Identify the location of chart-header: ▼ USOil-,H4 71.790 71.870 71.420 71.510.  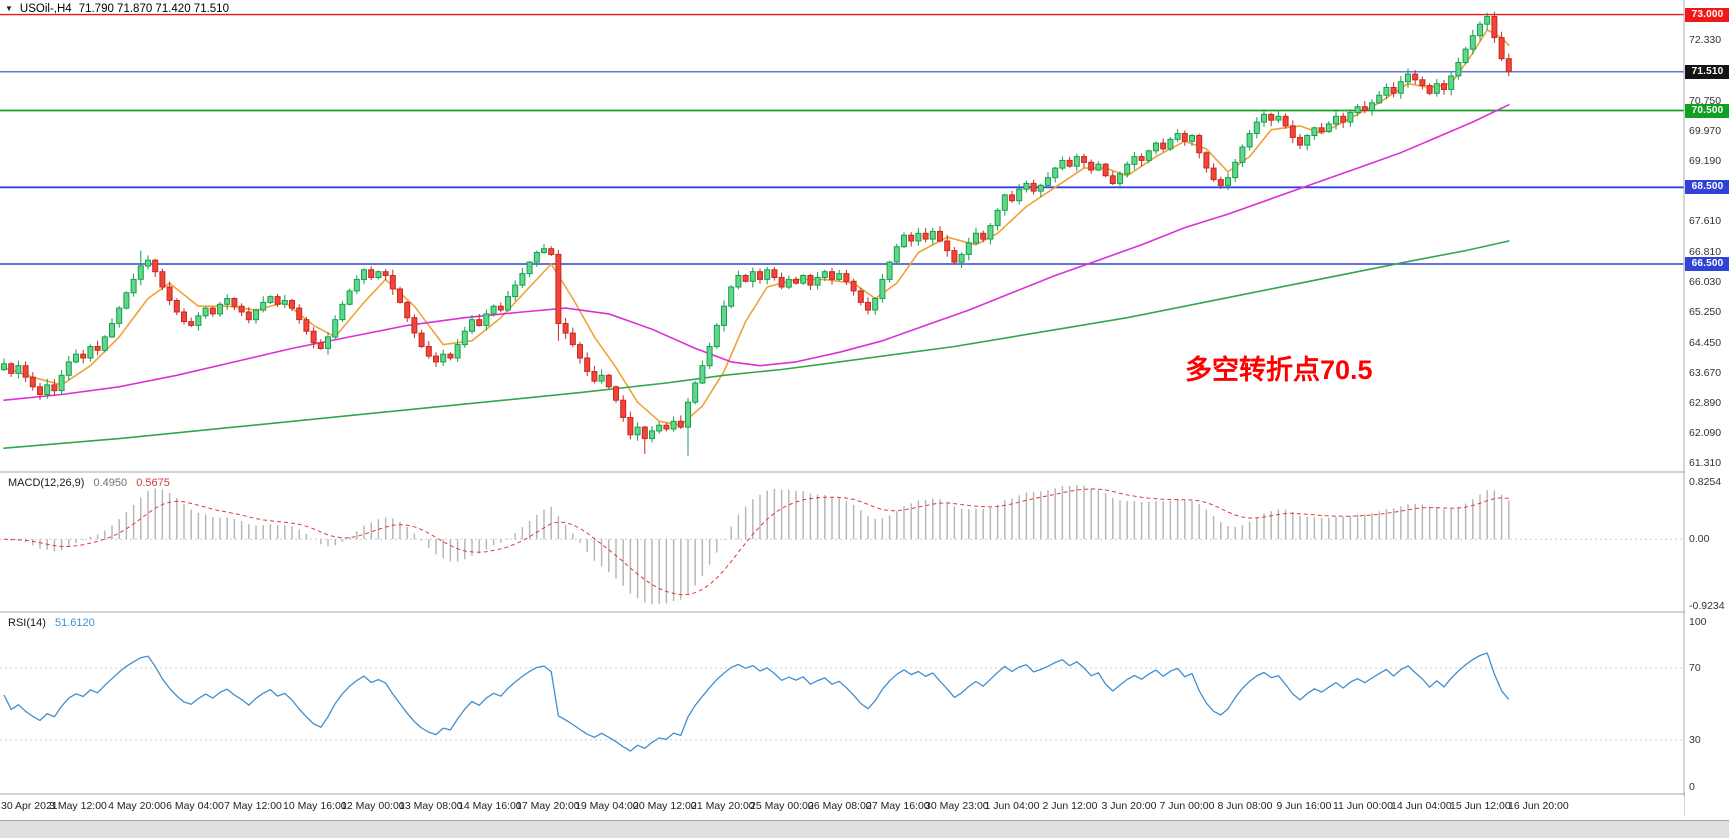
(117, 9).